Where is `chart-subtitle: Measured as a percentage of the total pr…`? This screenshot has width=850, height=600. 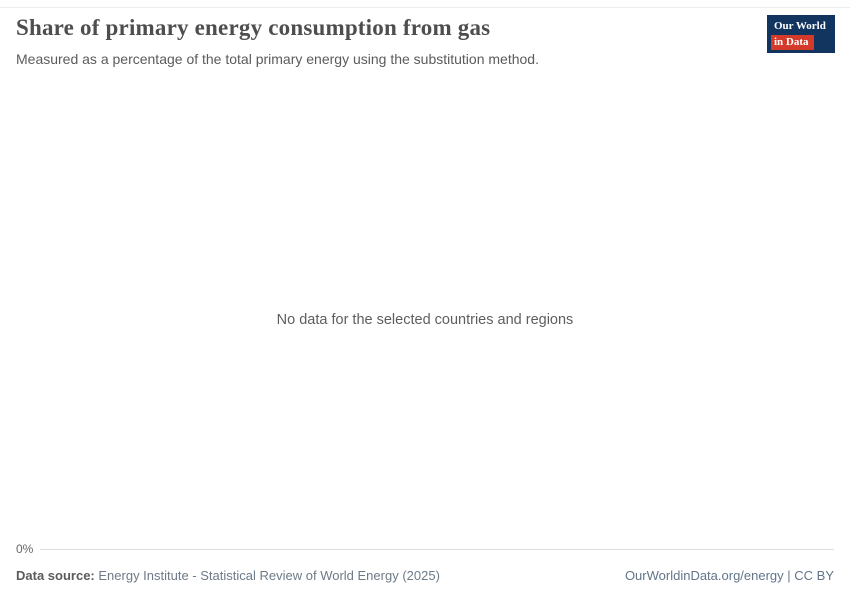 chart-subtitle: Measured as a percentage of the total pr… is located at coordinates (277, 58).